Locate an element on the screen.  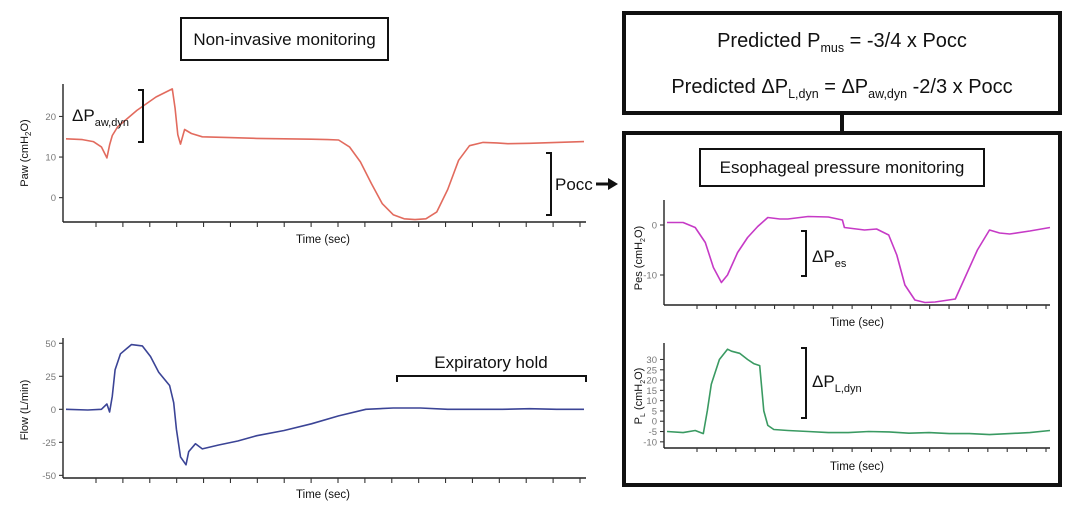
pocc-bracket is located at coordinates (549, 184).